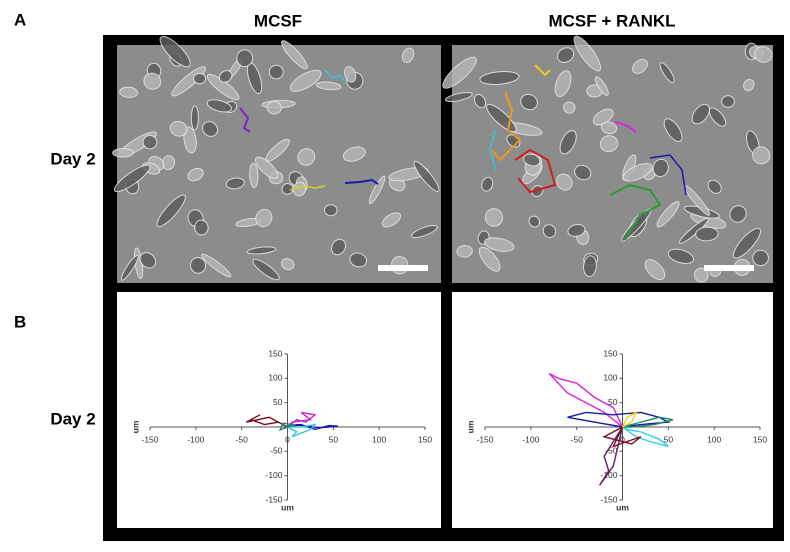 The width and height of the screenshot is (790, 552). Describe the element at coordinates (610, 353) in the screenshot. I see `y-tick-label: 150` at that location.